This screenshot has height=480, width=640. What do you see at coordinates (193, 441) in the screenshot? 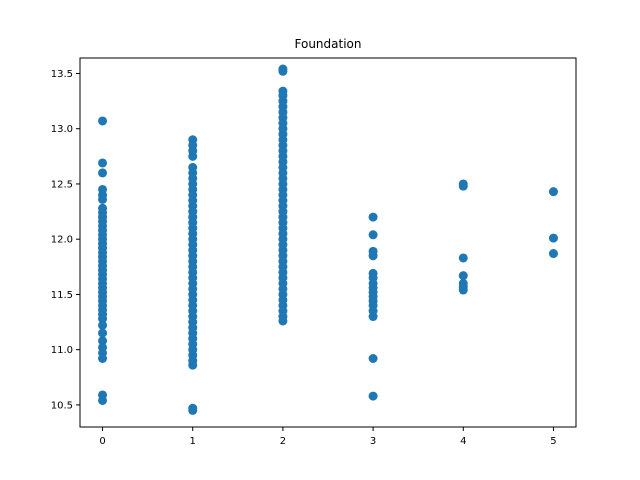
I see `x-tick-label: 1` at bounding box center [193, 441].